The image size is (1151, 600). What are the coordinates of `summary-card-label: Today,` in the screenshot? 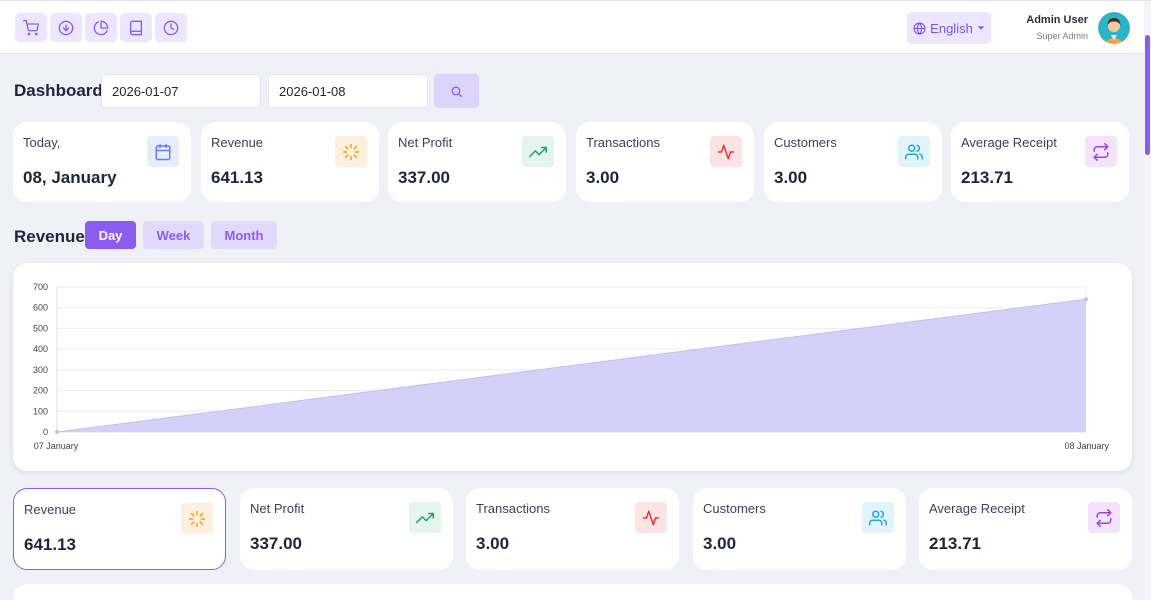 It's located at (42, 142).